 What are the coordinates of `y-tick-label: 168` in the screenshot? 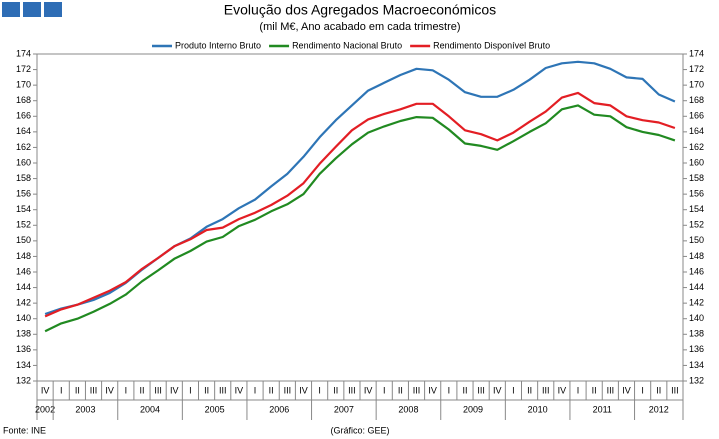 It's located at (23, 100).